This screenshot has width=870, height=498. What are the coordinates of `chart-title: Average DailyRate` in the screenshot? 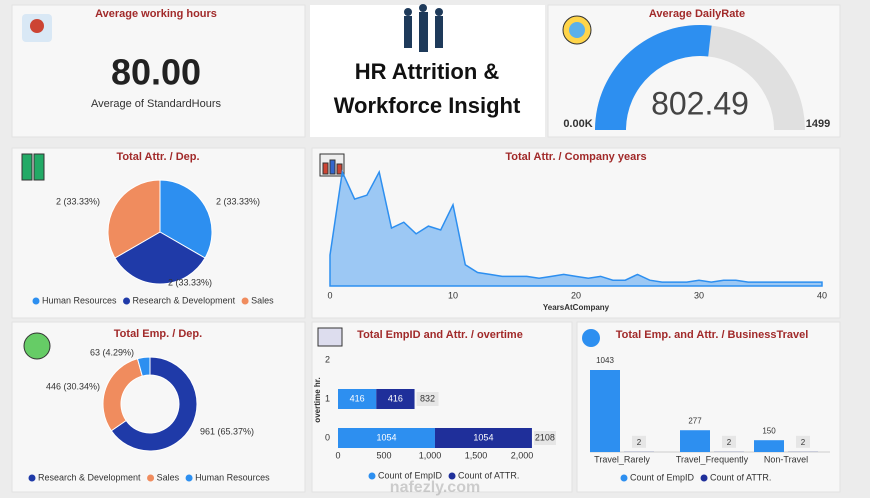 It's located at (697, 14).